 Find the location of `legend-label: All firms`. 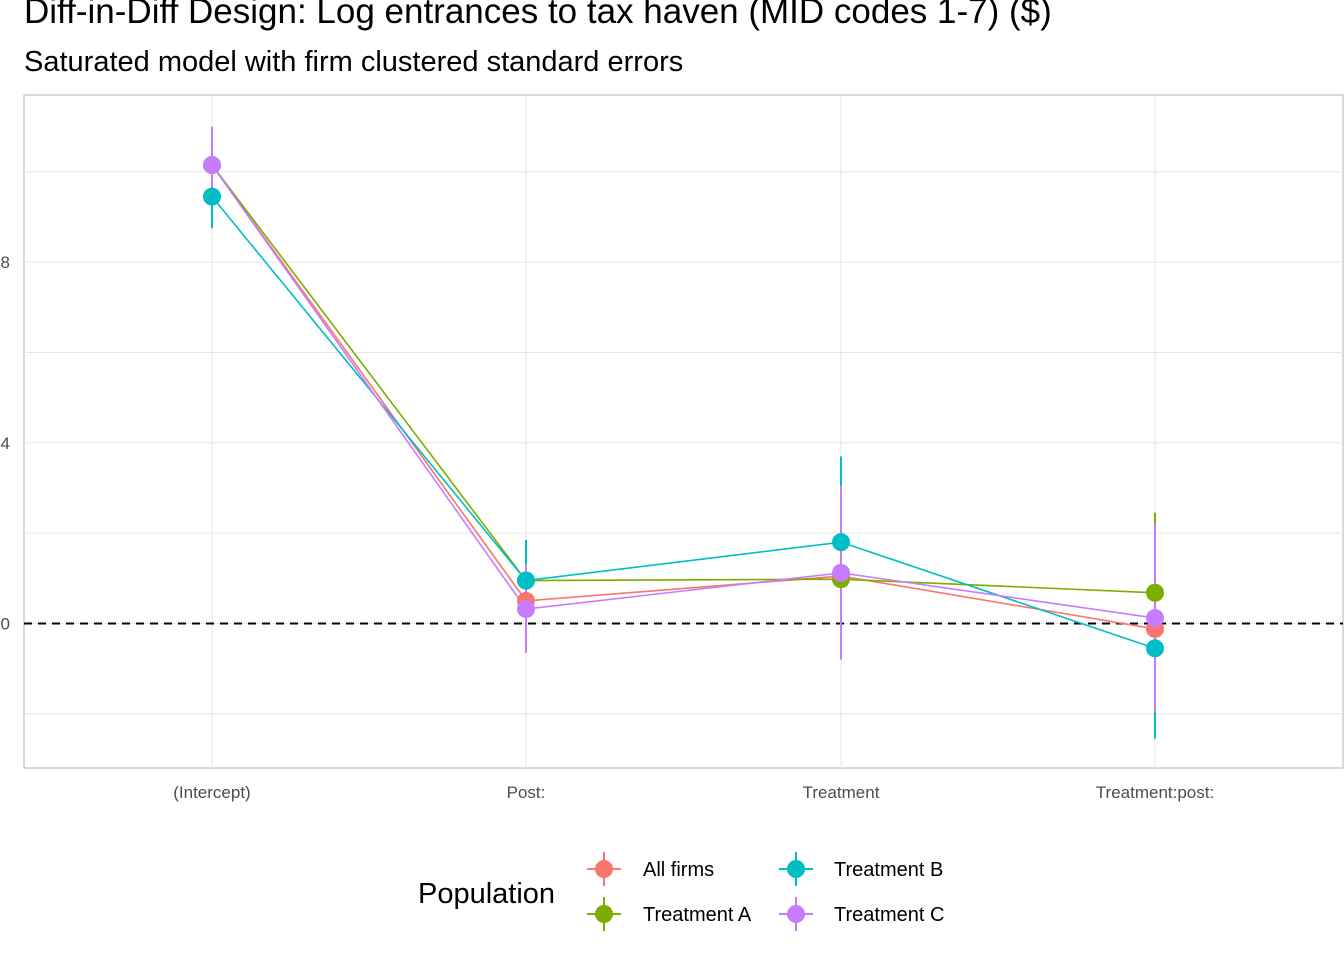

legend-label: All firms is located at coordinates (678, 870).